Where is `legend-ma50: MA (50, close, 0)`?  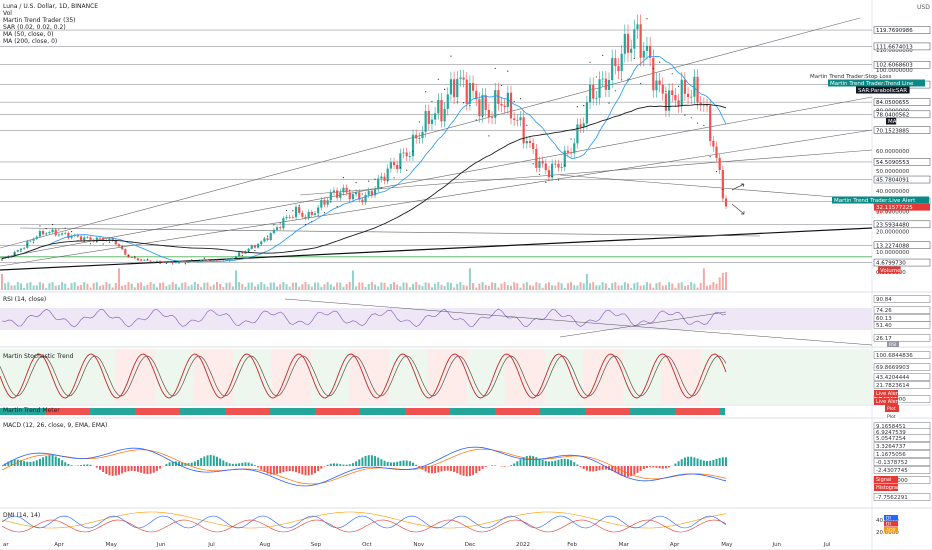
legend-ma50: MA (50, close, 0) is located at coordinates (28, 34).